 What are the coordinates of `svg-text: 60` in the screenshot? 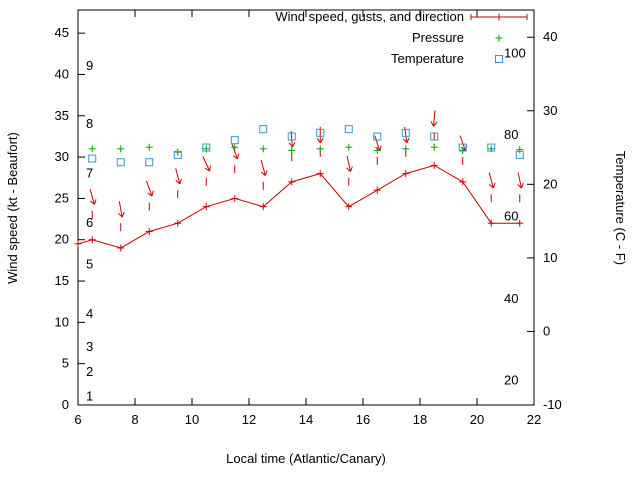 It's located at (511, 216).